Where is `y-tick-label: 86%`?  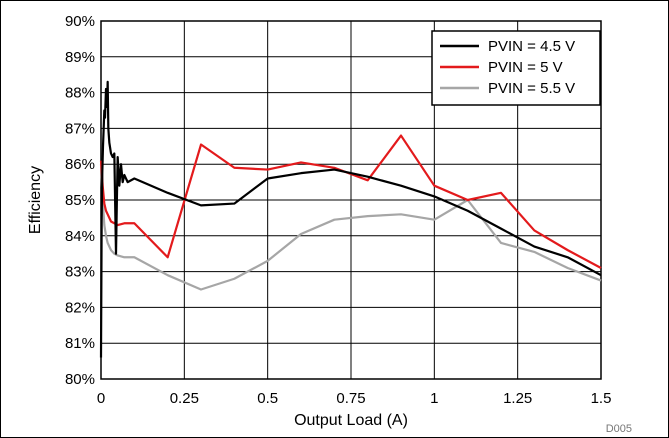
y-tick-label: 86% is located at coordinates (80, 164).